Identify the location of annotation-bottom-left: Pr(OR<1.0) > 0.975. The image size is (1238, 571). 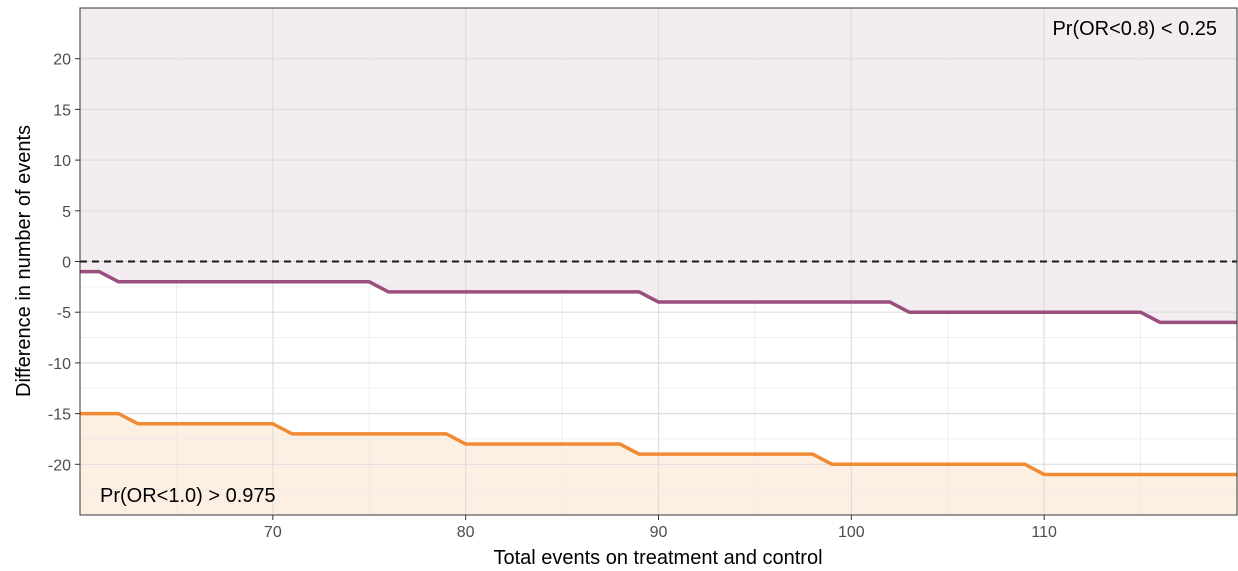
(188, 496).